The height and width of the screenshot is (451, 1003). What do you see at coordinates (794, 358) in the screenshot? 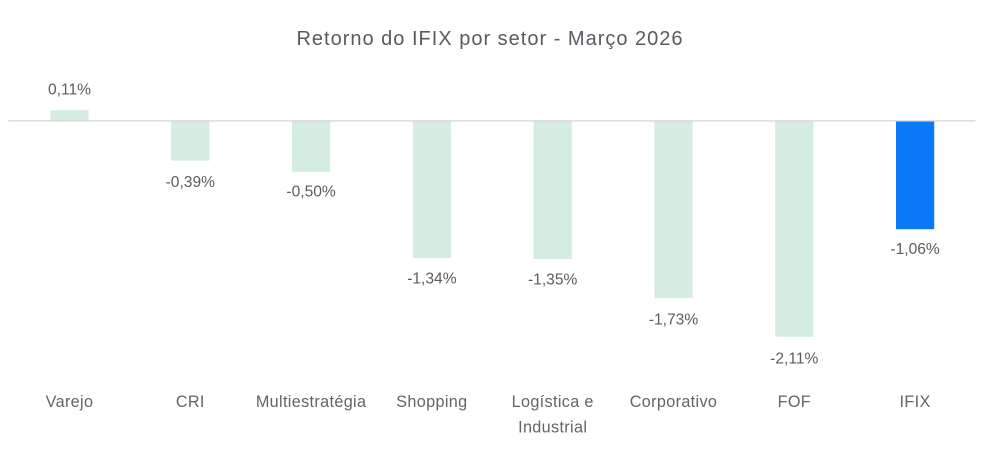
I see `svg-text: -2,11%` at bounding box center [794, 358].